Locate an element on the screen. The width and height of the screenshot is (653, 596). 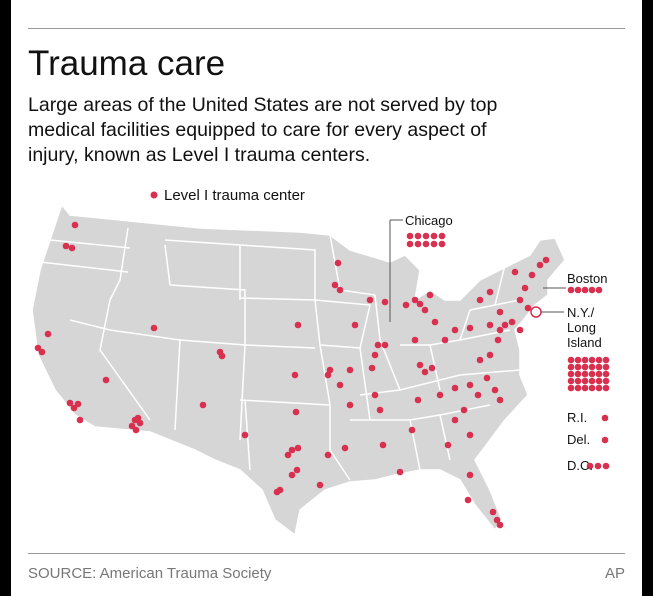
callout-label: Del. is located at coordinates (578, 439).